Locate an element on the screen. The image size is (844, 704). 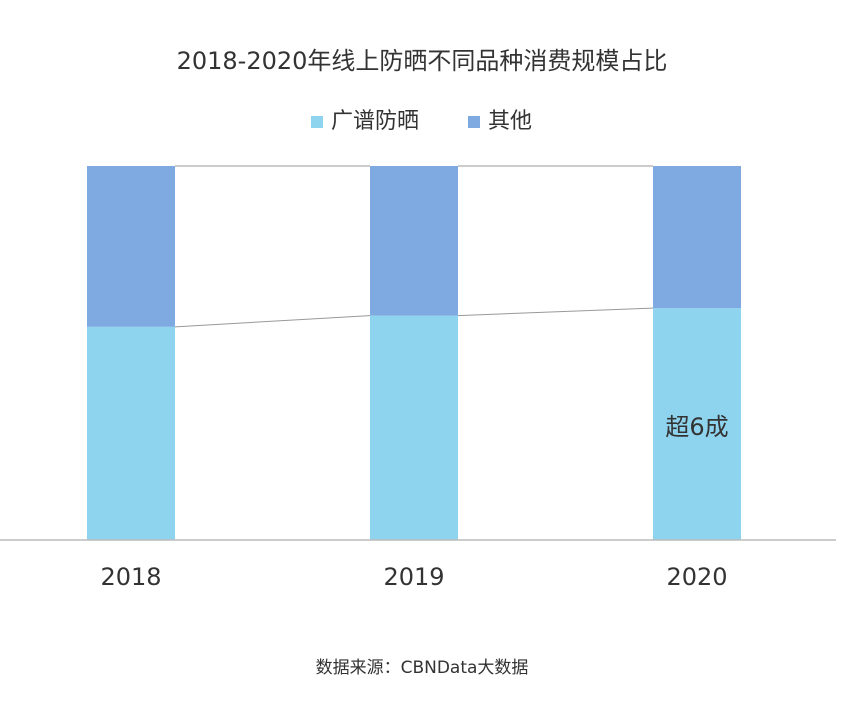
x-tick-label: 2020 is located at coordinates (696, 577).